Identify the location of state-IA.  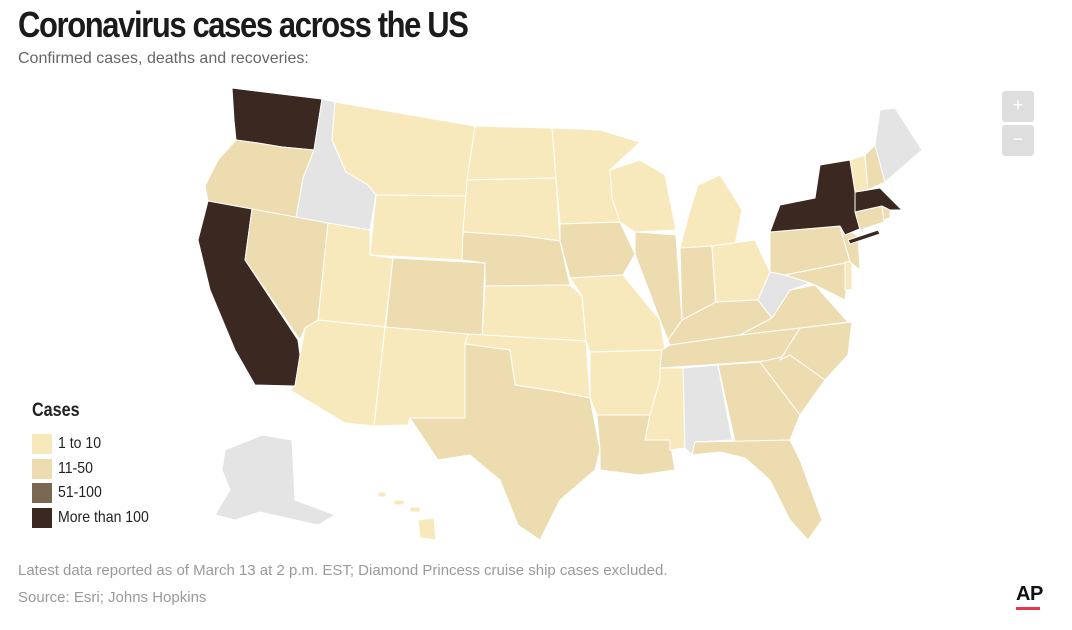
(597, 250).